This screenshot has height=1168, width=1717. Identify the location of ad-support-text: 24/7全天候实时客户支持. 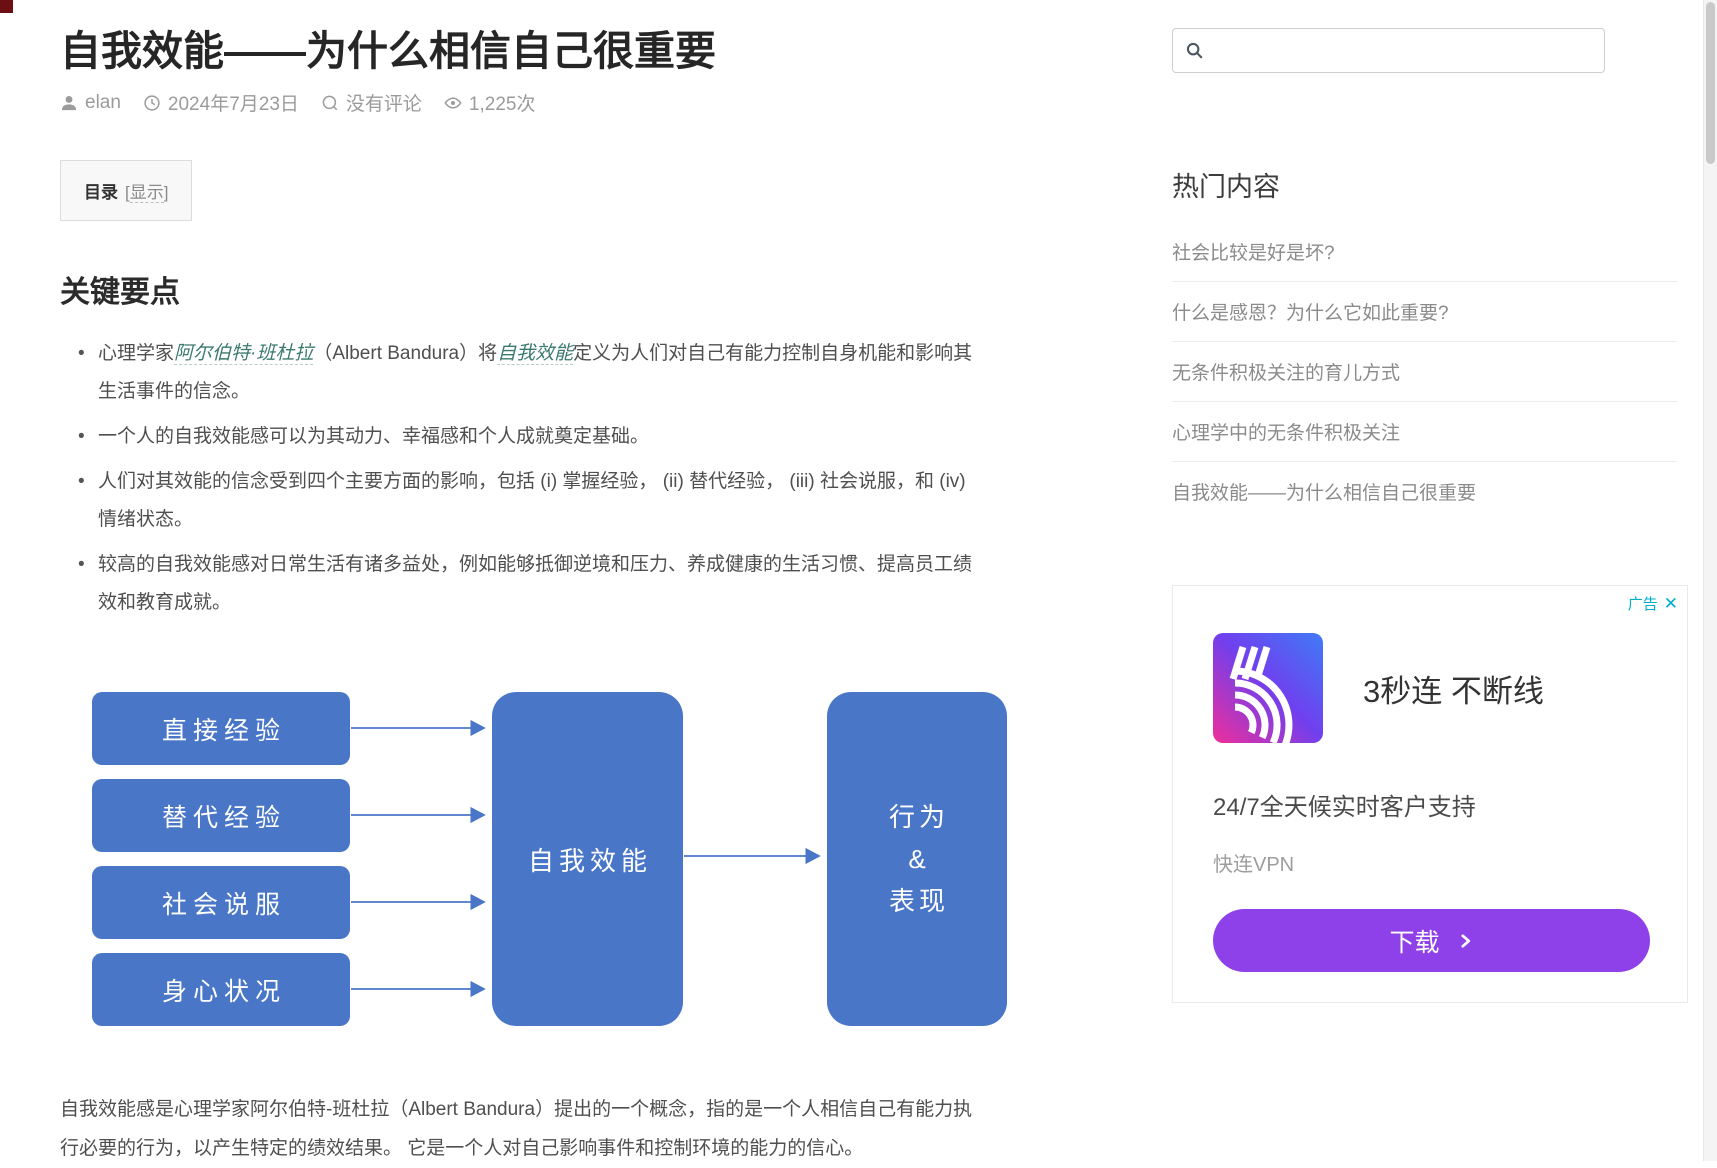
(1344, 807).